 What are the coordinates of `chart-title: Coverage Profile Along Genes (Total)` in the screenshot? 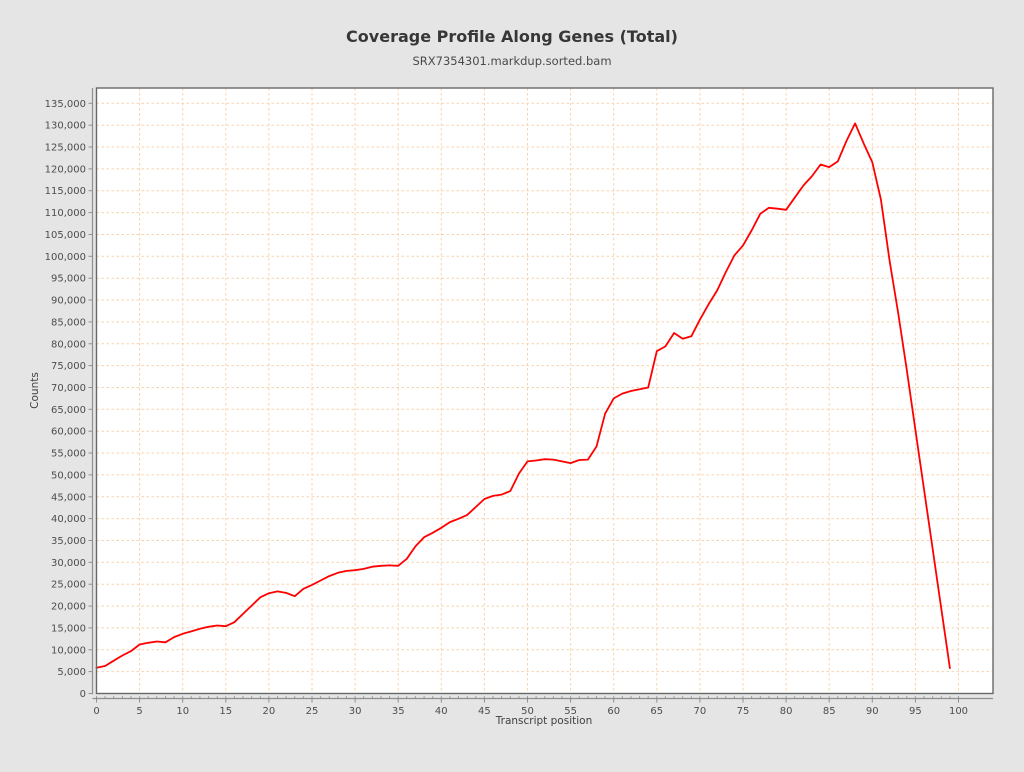 It's located at (512, 36).